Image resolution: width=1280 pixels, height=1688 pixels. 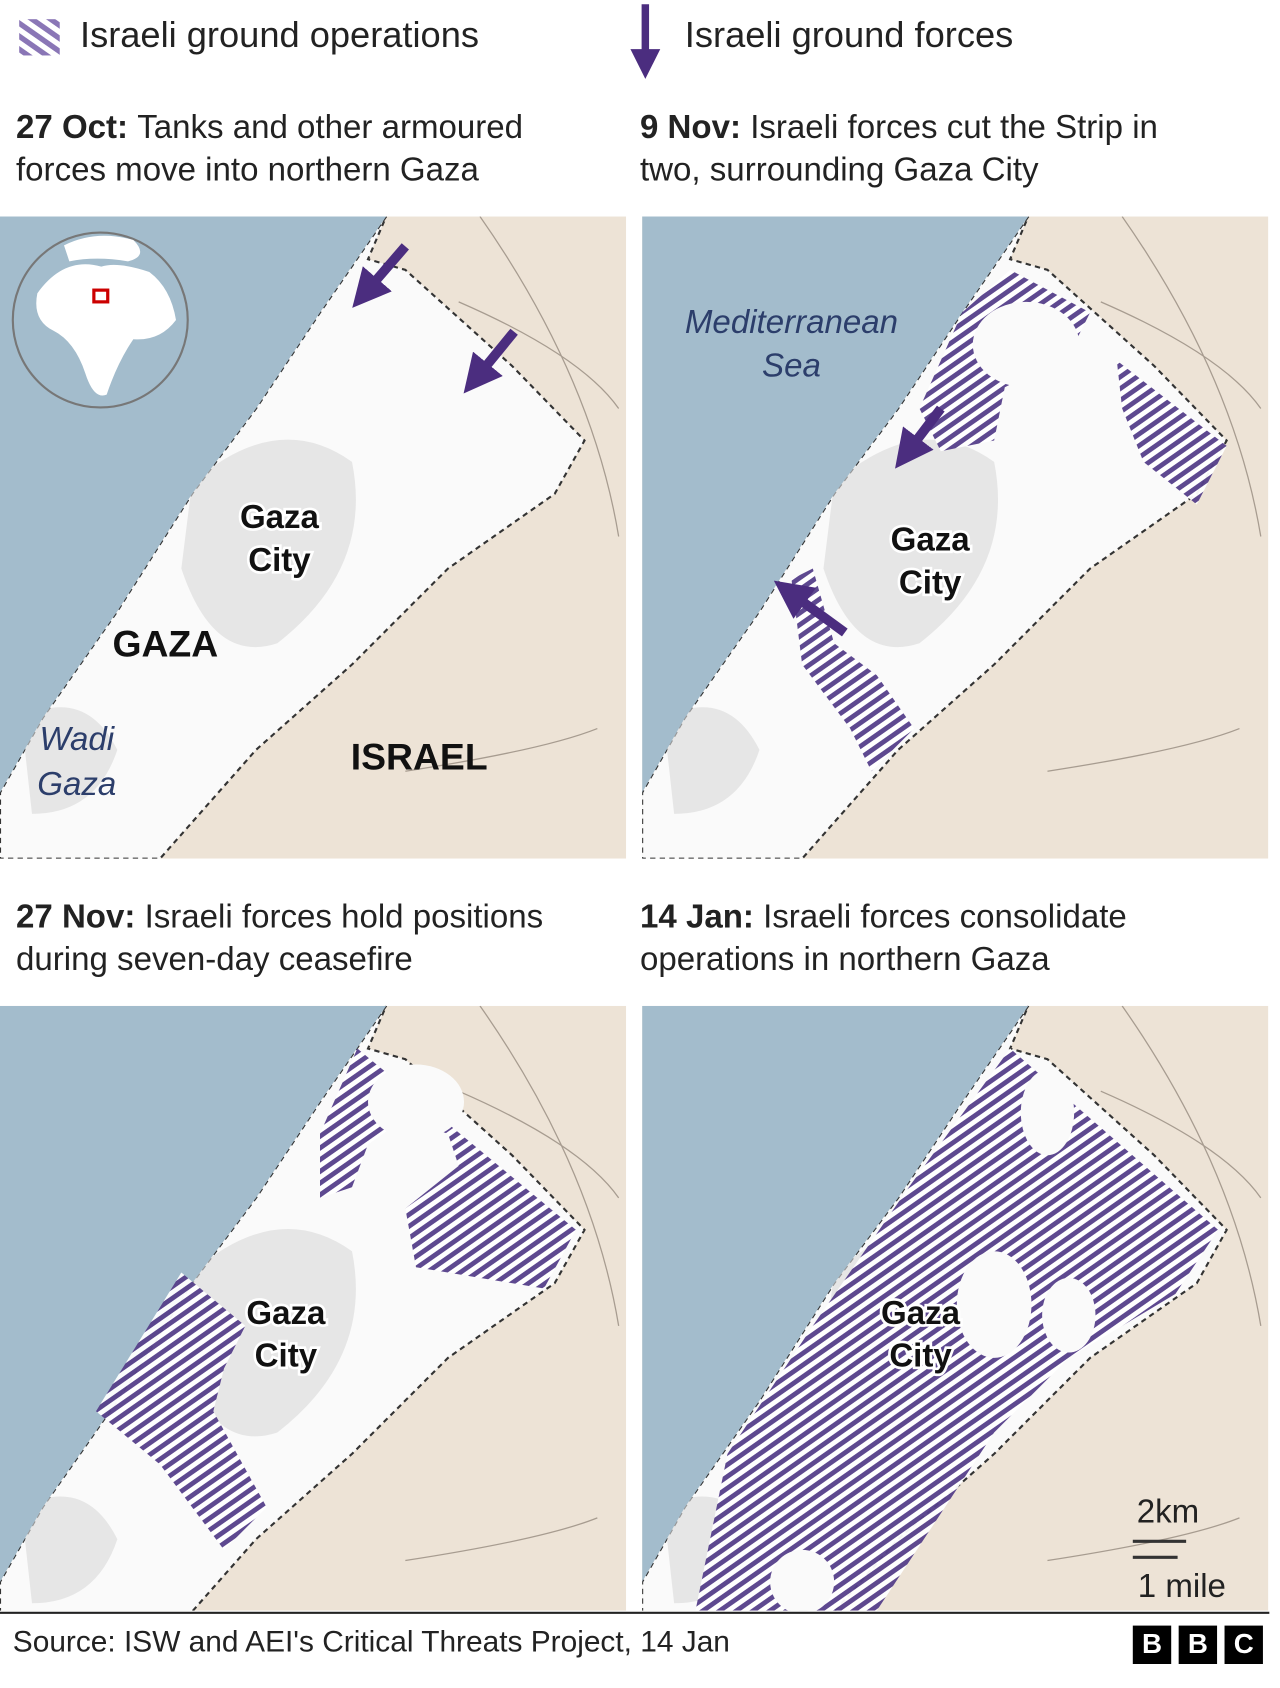 What do you see at coordinates (279, 34) in the screenshot?
I see `legend-label: Israeli ground operations` at bounding box center [279, 34].